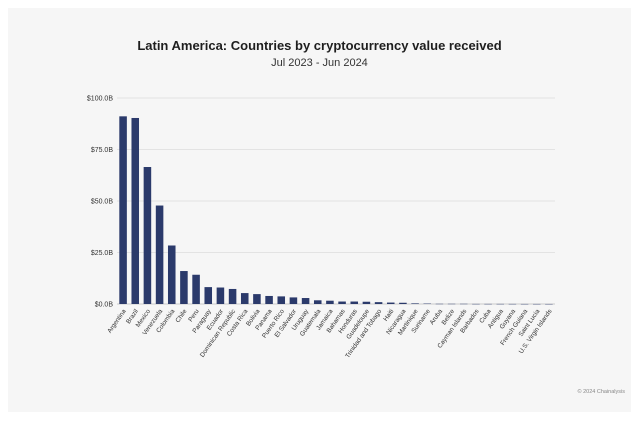 The width and height of the screenshot is (639, 425). Describe the element at coordinates (102, 253) in the screenshot. I see `y-tick-label: $25.0B` at that location.